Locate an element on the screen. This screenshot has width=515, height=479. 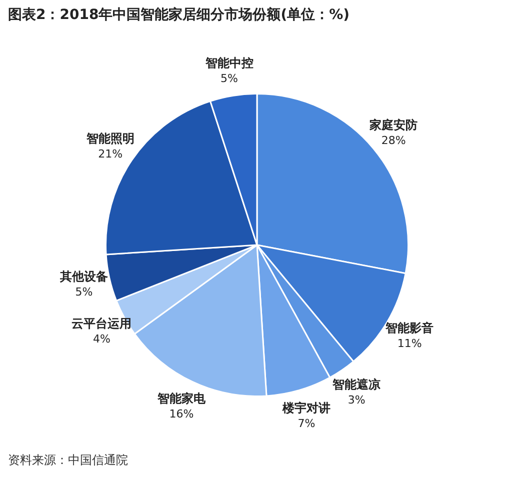
slice-label: 智能影音 is located at coordinates (409, 328).